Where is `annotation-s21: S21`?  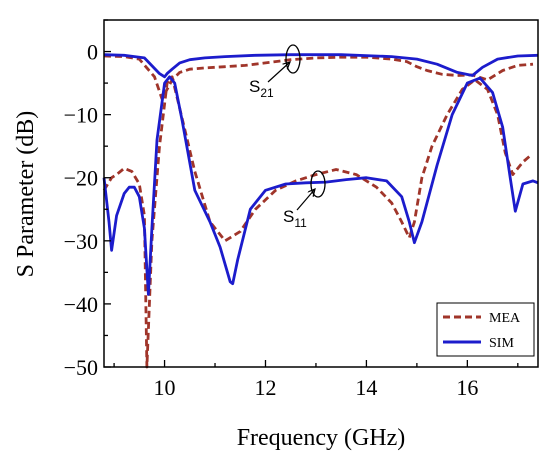 annotation-s21: S21 is located at coordinates (275, 72).